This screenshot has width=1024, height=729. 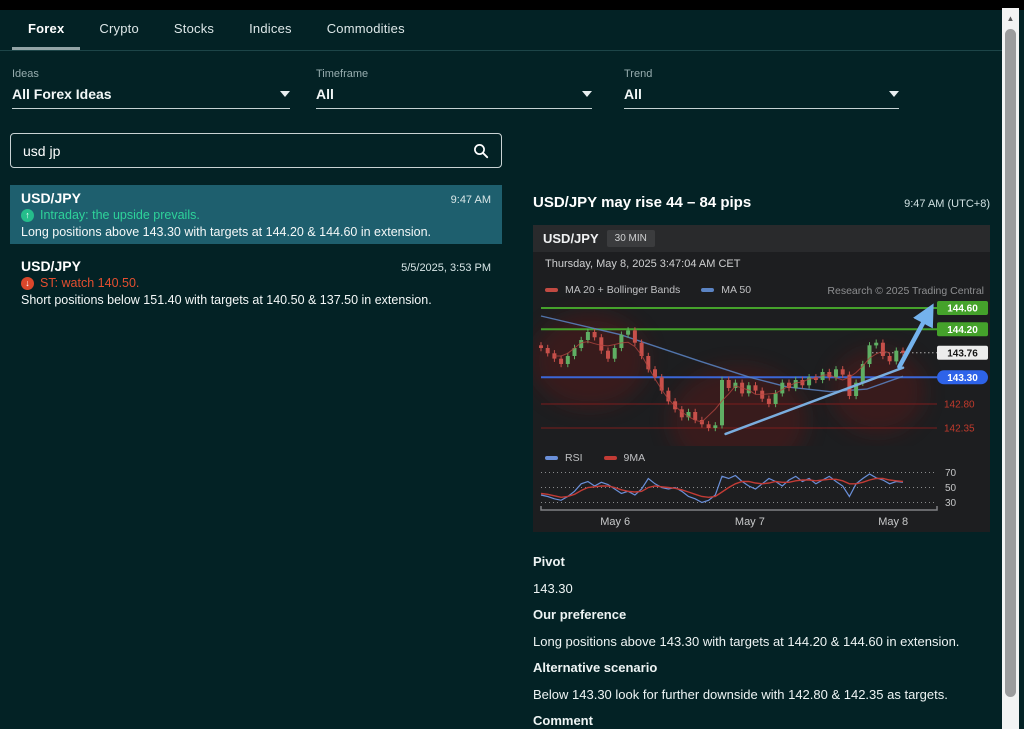 What do you see at coordinates (151, 91) in the screenshot?
I see `ideas-dropdown: Ideas All Forex Ideas` at bounding box center [151, 91].